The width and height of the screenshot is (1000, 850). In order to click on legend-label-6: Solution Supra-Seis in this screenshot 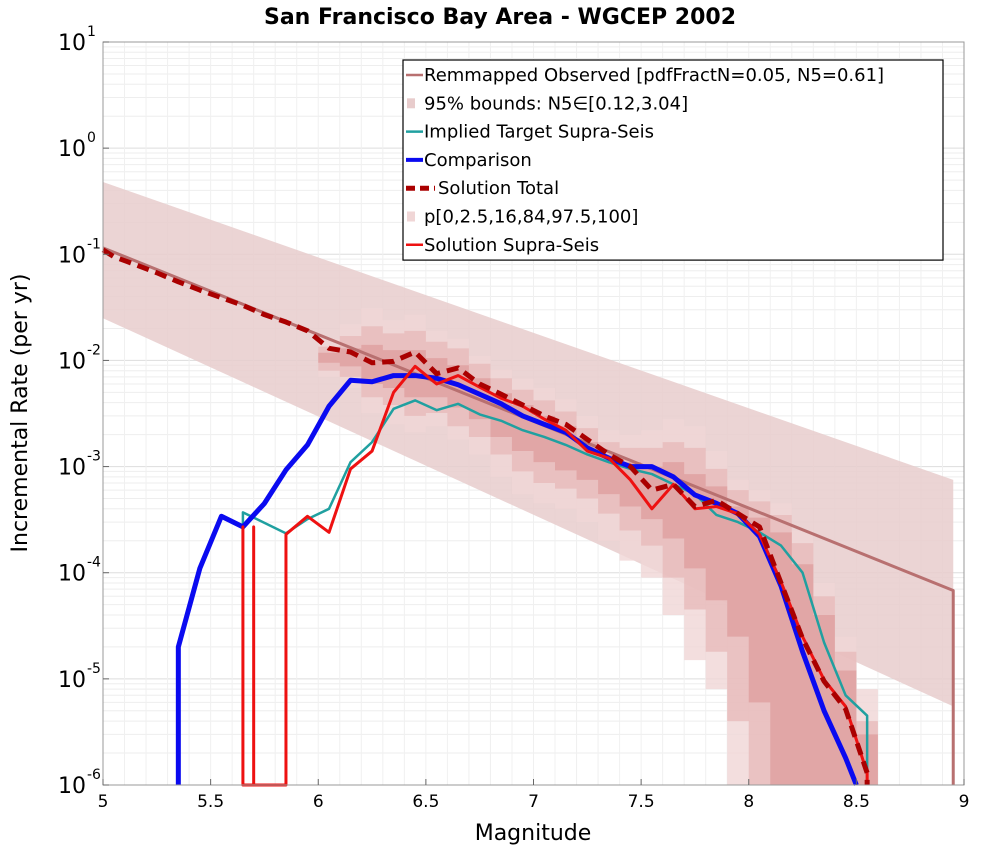, I will do `click(511, 245)`.